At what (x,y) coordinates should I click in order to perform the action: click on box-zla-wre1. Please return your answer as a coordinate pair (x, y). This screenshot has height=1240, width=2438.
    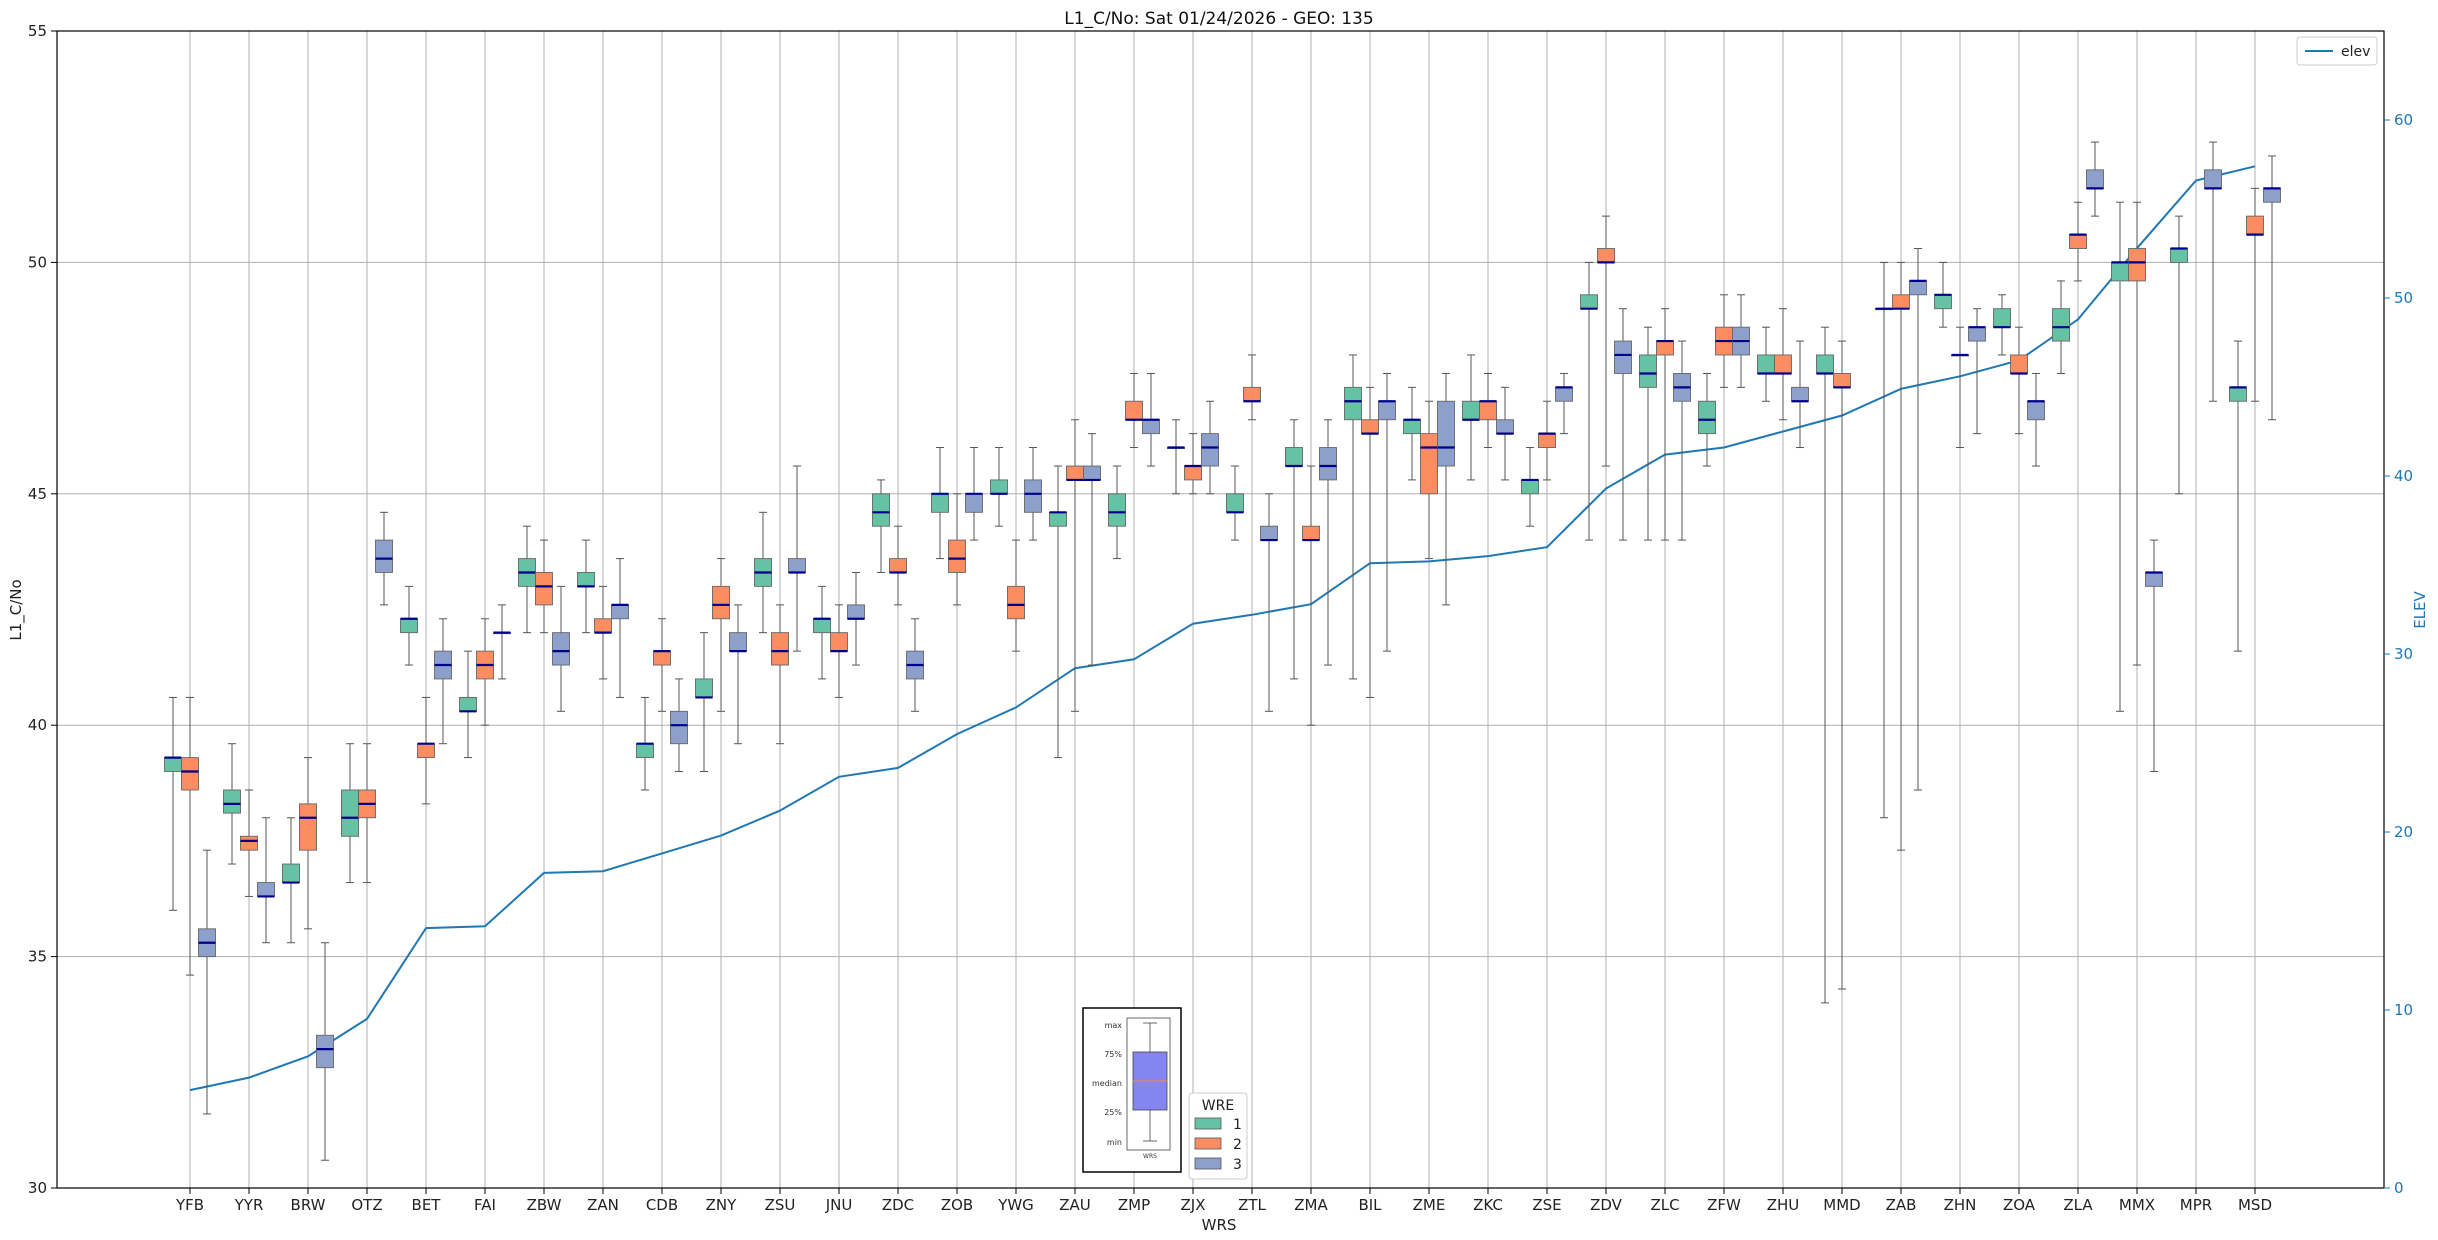
    Looking at the image, I should click on (2061, 327).